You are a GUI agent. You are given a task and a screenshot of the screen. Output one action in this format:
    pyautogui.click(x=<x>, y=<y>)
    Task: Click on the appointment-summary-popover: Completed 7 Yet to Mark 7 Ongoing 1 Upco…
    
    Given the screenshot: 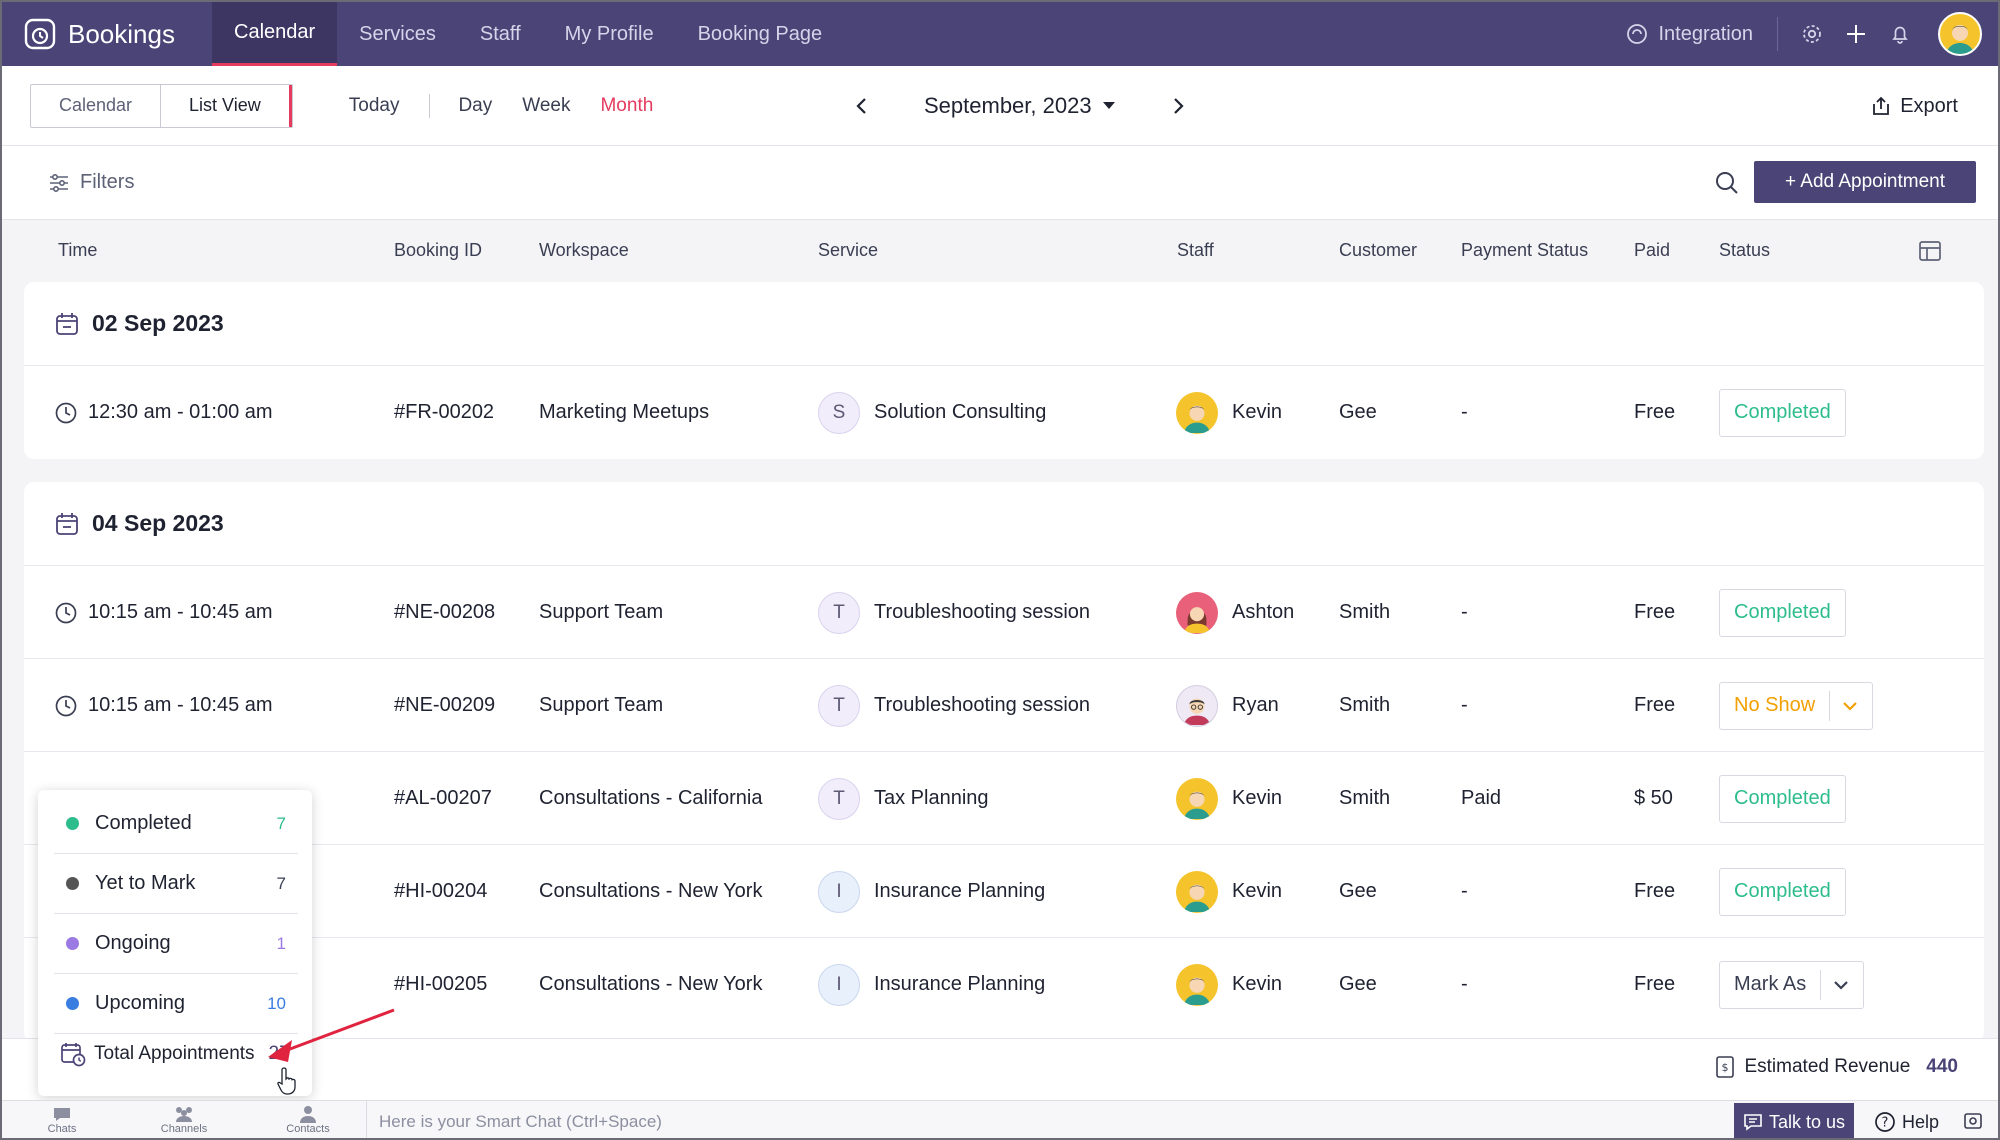 What is the action you would take?
    pyautogui.click(x=175, y=943)
    